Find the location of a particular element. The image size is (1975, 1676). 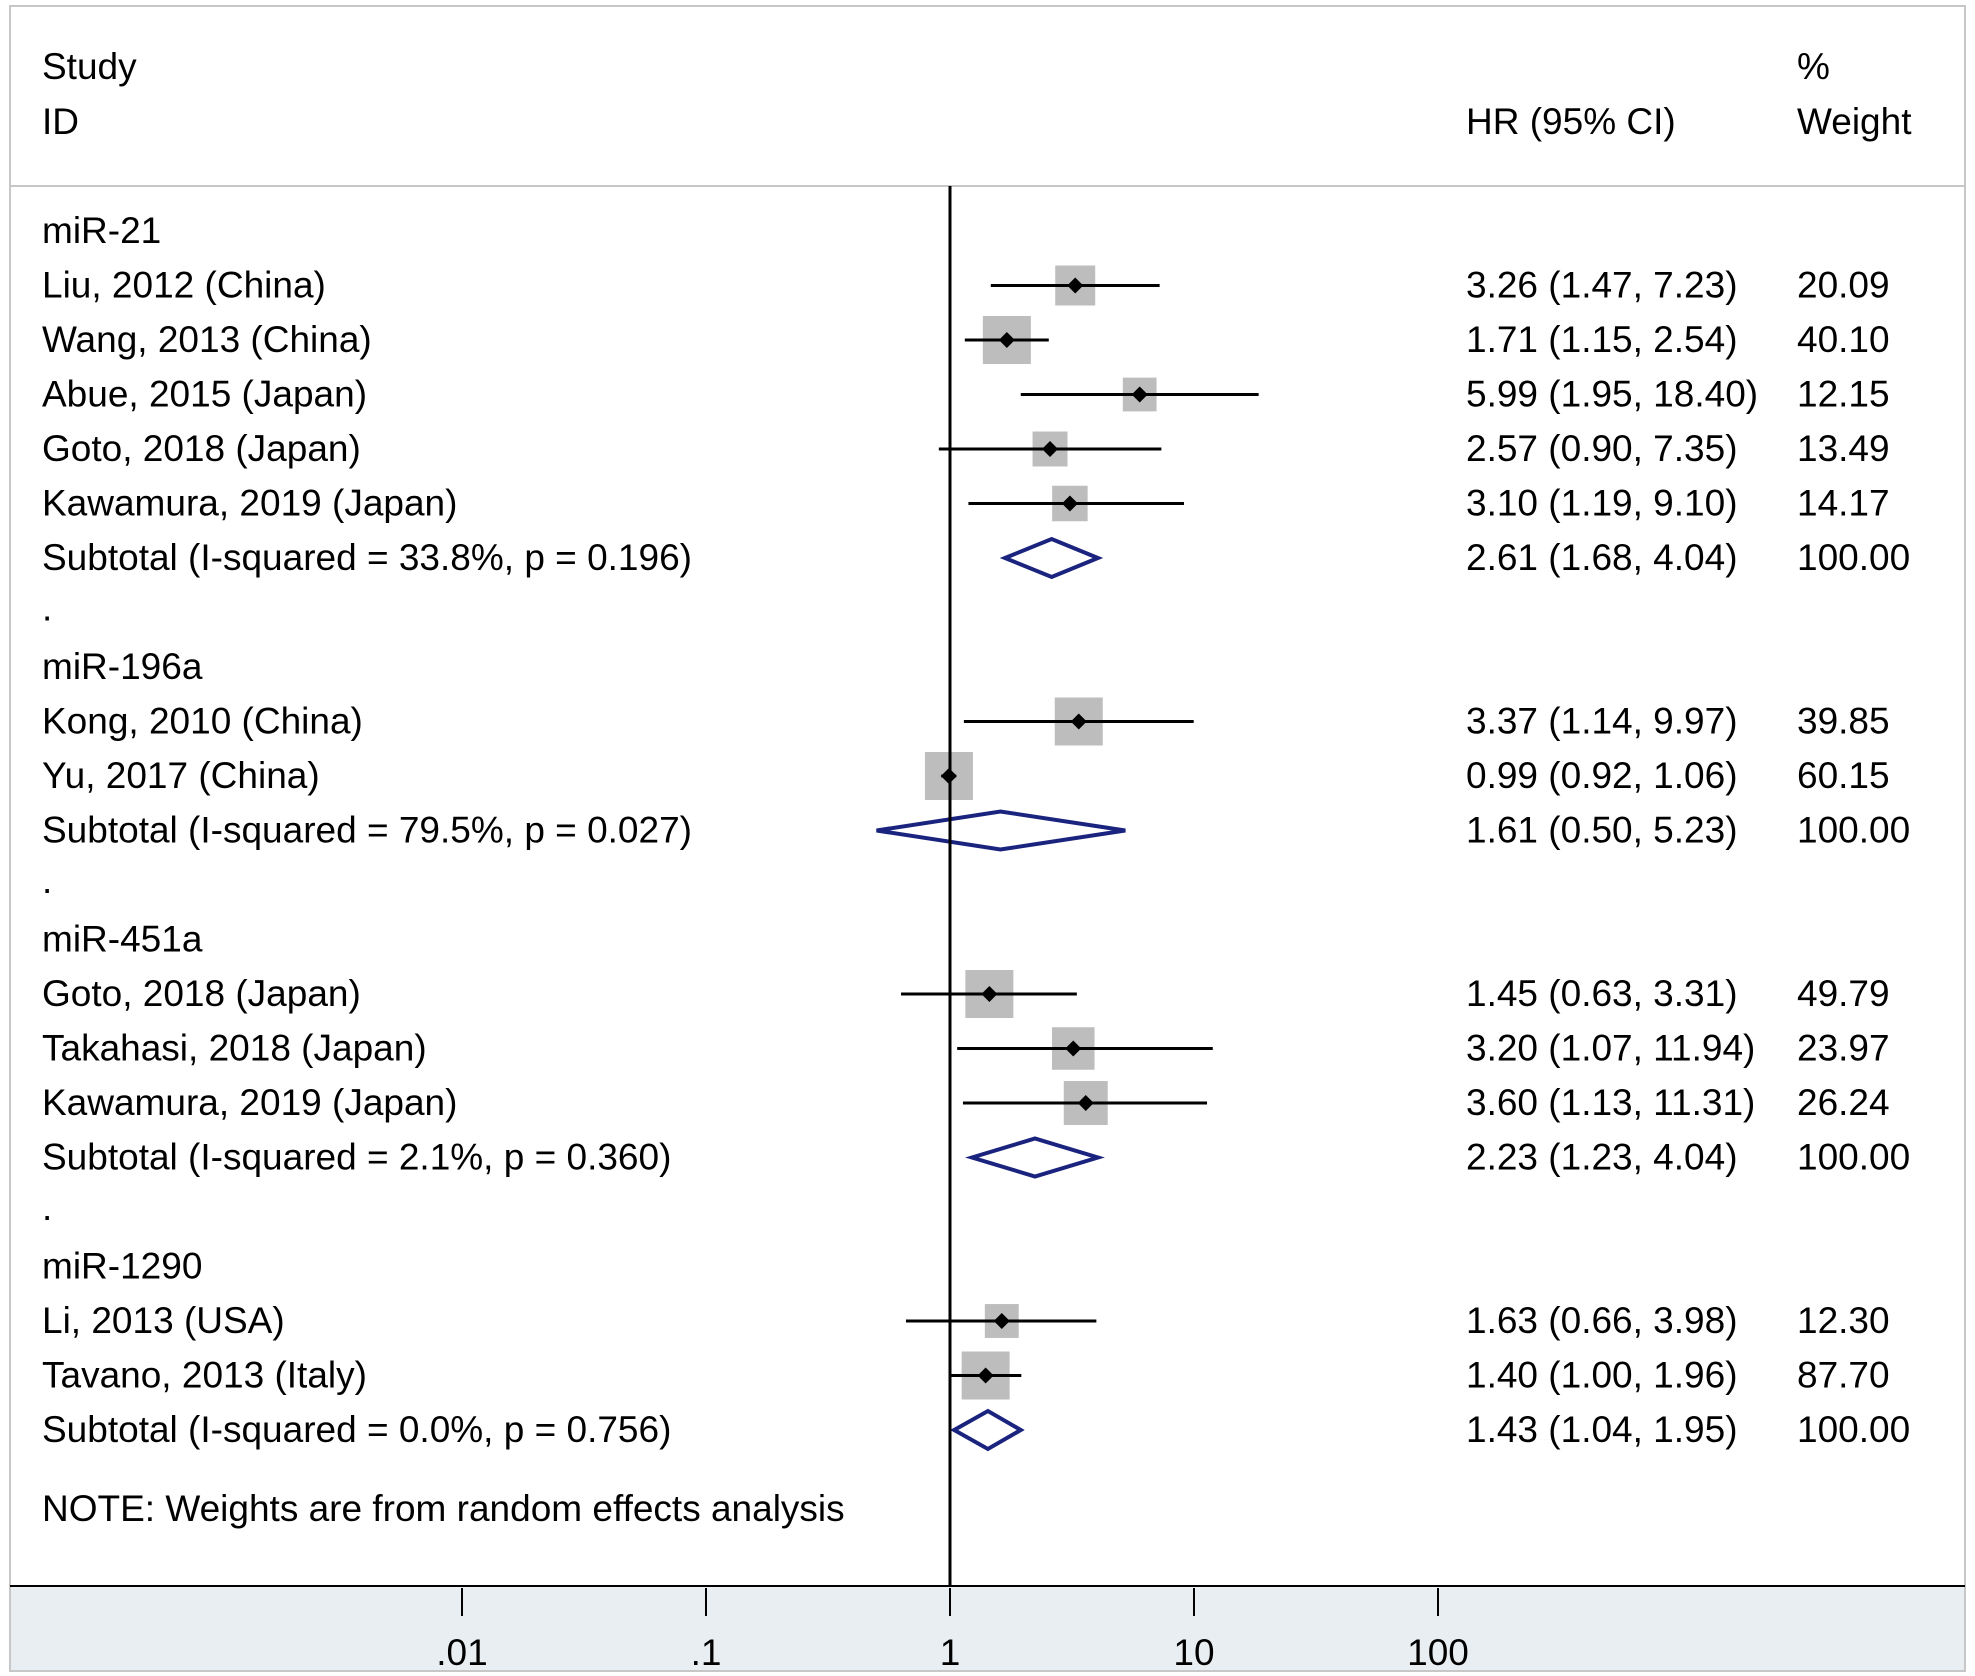

x-tick-label: 100 is located at coordinates (1438, 1652).